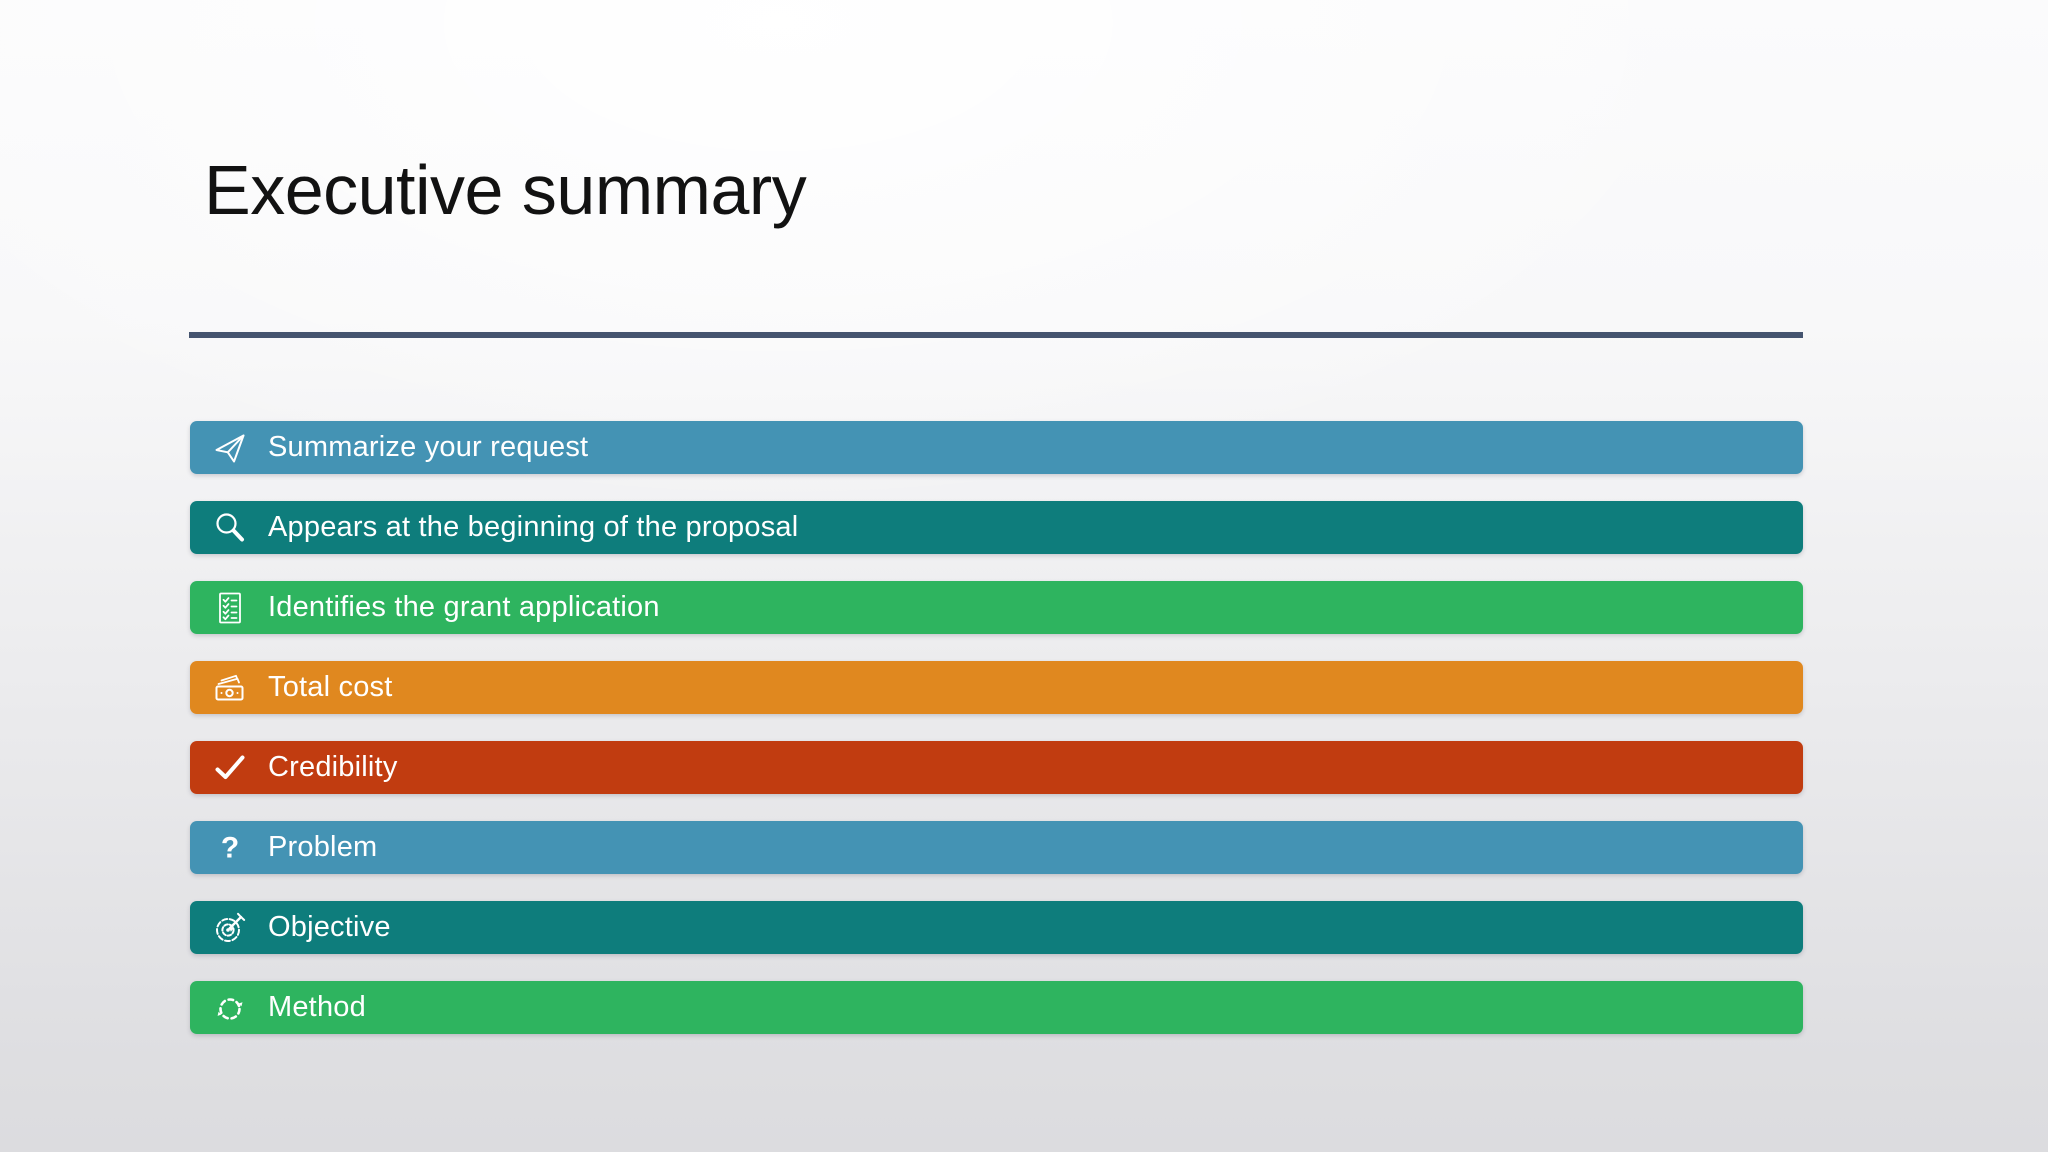 This screenshot has width=2048, height=1152. What do you see at coordinates (533, 527) in the screenshot?
I see `list-item-label: Appears at the beginning of the proposal` at bounding box center [533, 527].